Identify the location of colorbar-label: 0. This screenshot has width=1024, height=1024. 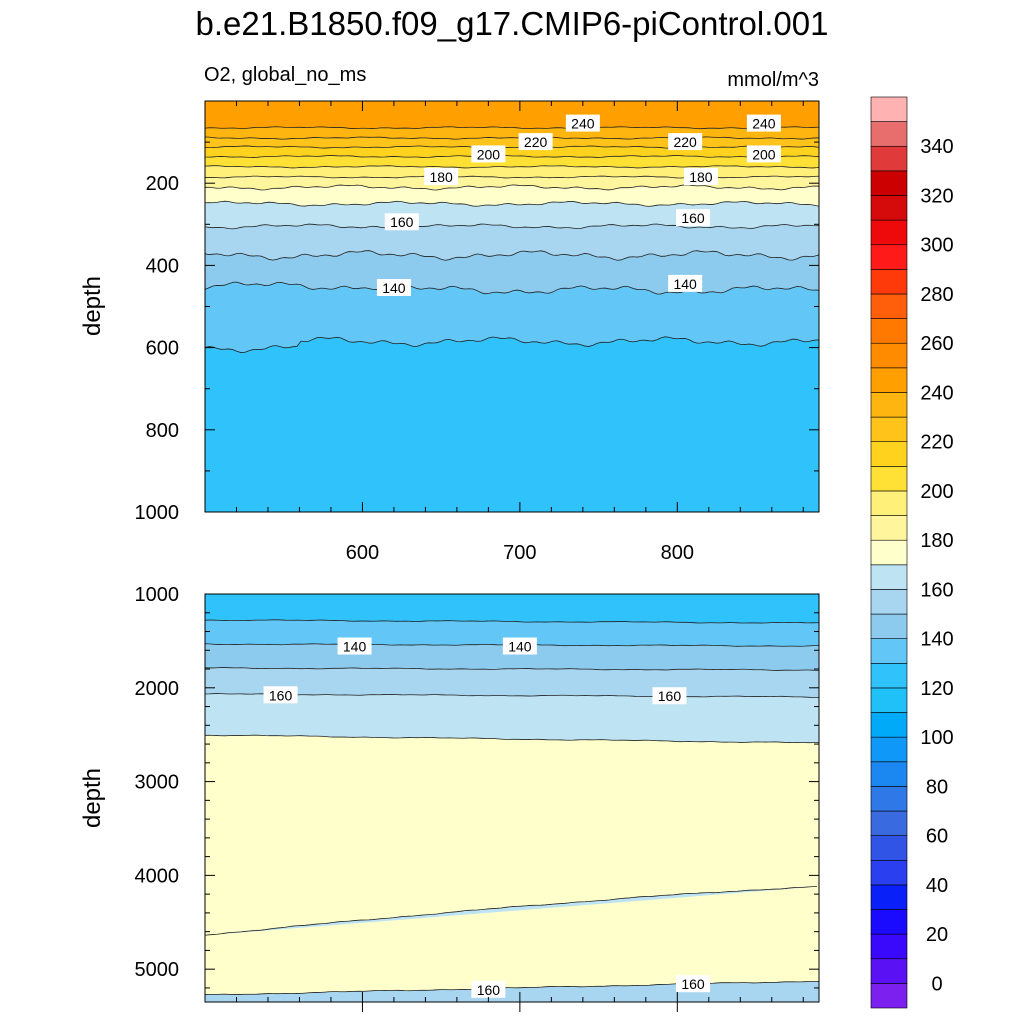
(936, 984).